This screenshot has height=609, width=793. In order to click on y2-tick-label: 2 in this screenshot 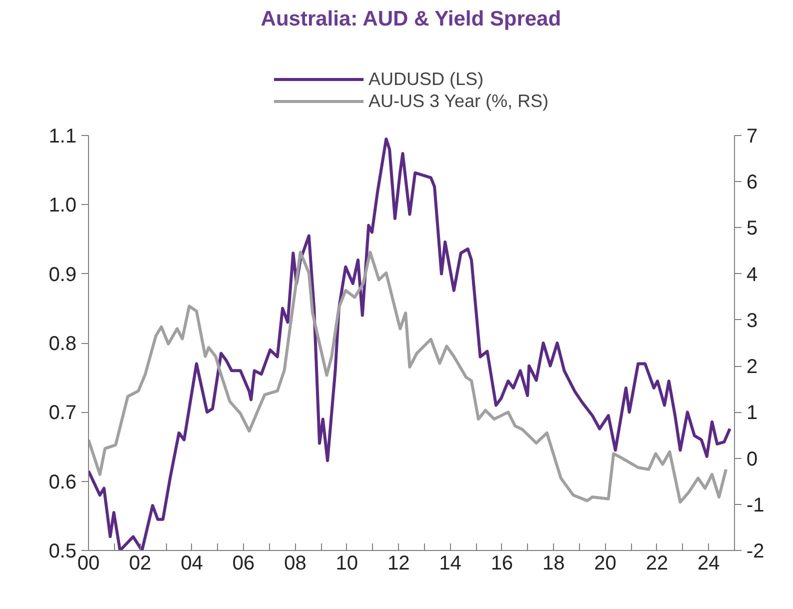, I will do `click(752, 367)`.